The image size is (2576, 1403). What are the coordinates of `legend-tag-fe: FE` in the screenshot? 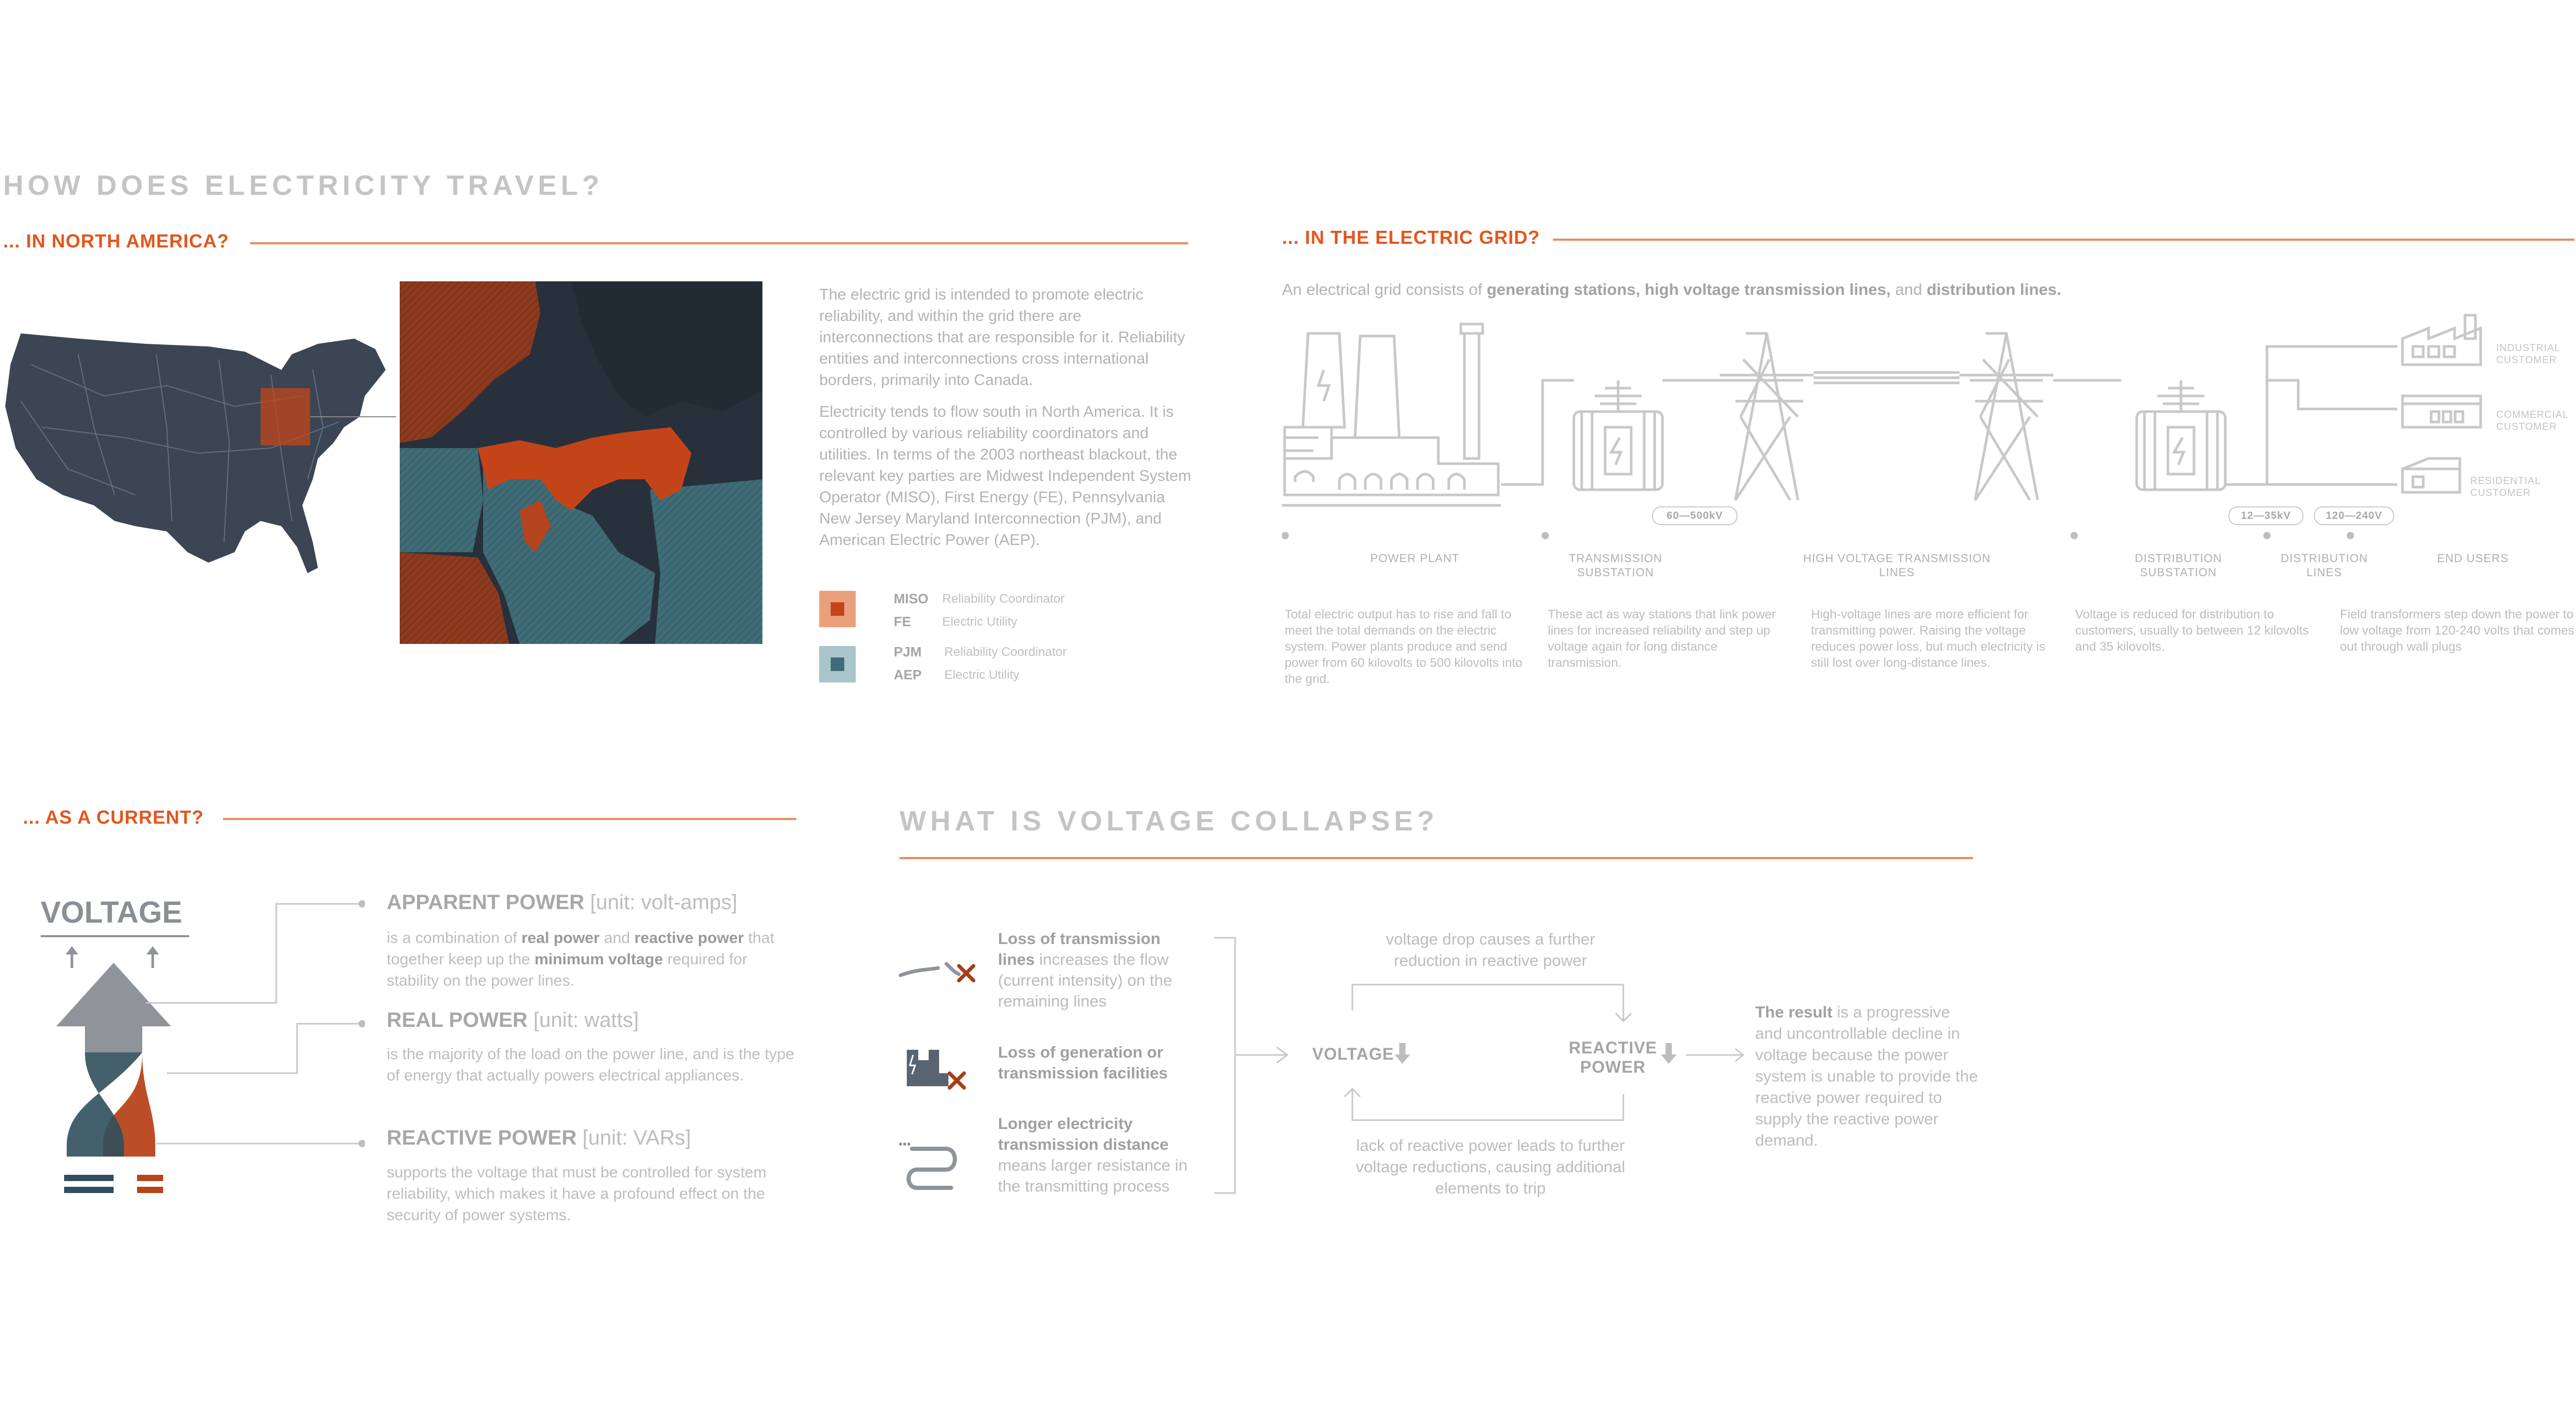 It's located at (902, 621).